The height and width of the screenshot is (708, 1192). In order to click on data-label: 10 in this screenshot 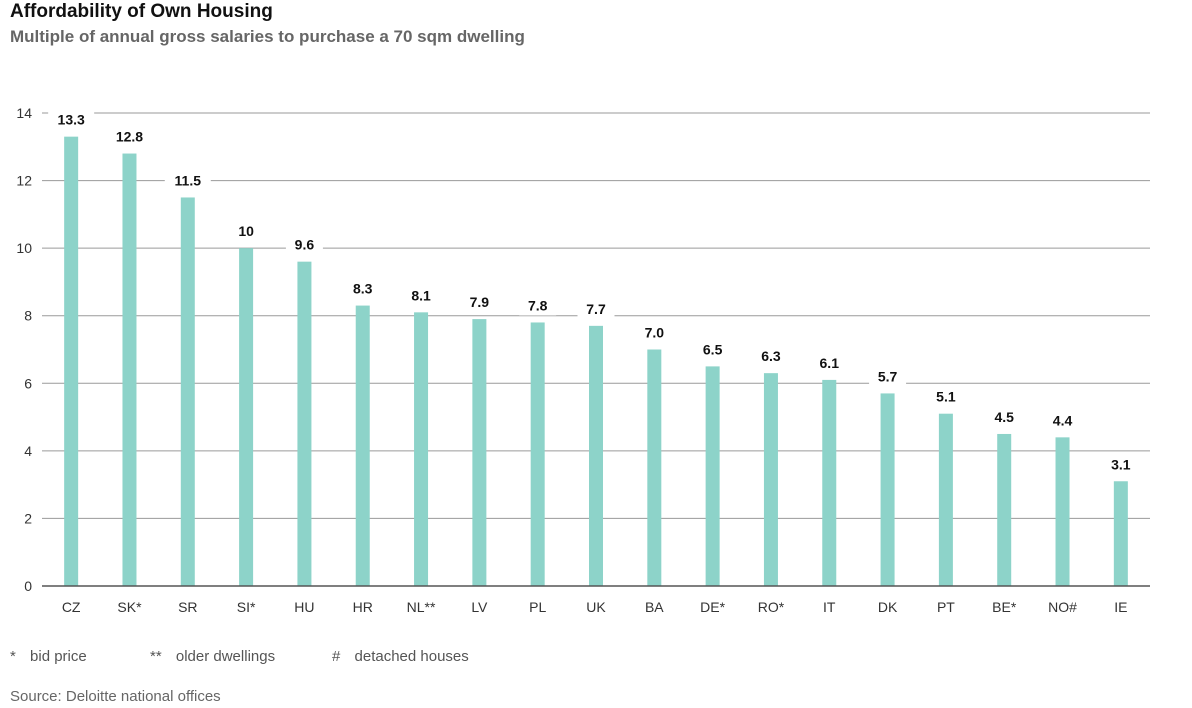, I will do `click(246, 231)`.